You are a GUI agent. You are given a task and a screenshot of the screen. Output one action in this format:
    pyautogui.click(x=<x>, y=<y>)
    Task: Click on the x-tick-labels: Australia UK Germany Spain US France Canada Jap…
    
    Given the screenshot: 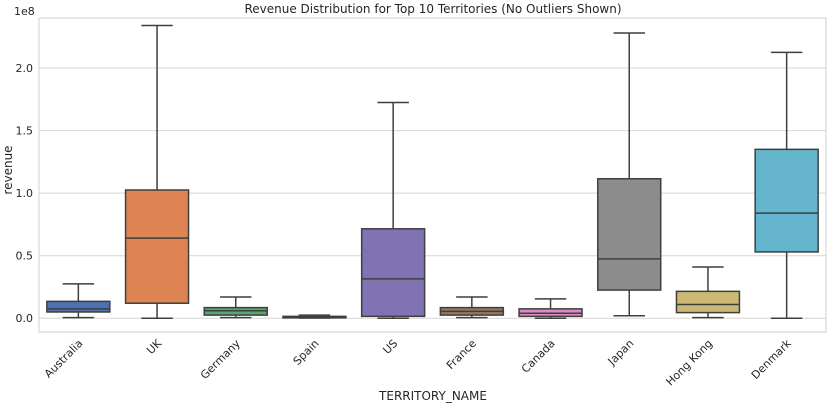 What is the action you would take?
    pyautogui.click(x=418, y=362)
    